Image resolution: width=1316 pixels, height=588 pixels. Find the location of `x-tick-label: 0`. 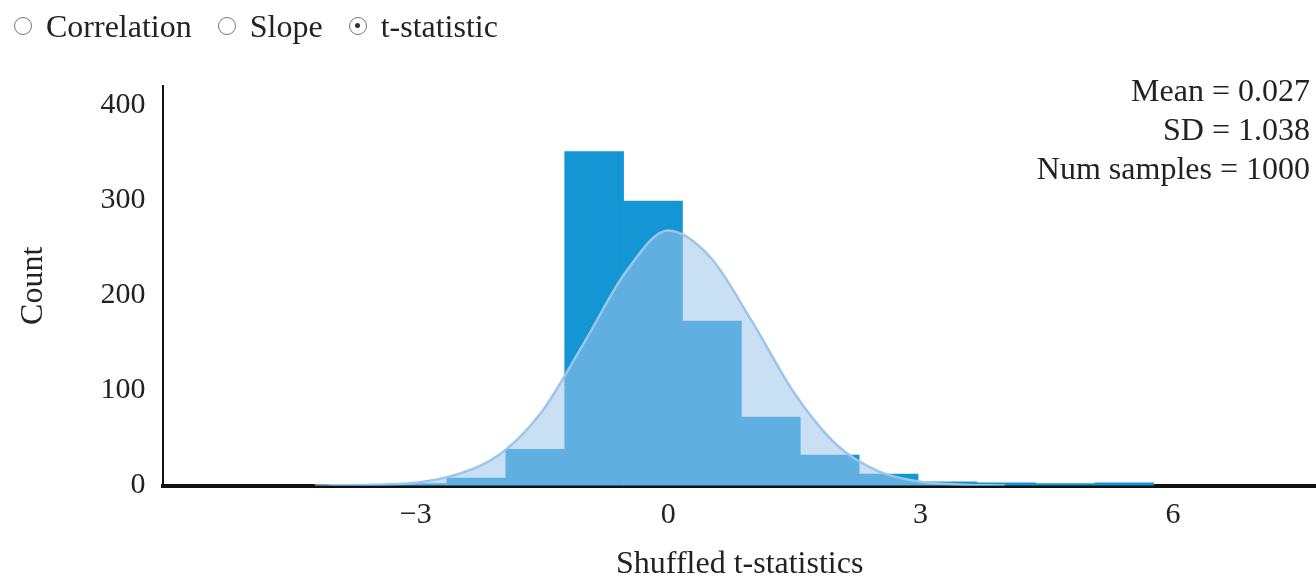

x-tick-label: 0 is located at coordinates (668, 513).